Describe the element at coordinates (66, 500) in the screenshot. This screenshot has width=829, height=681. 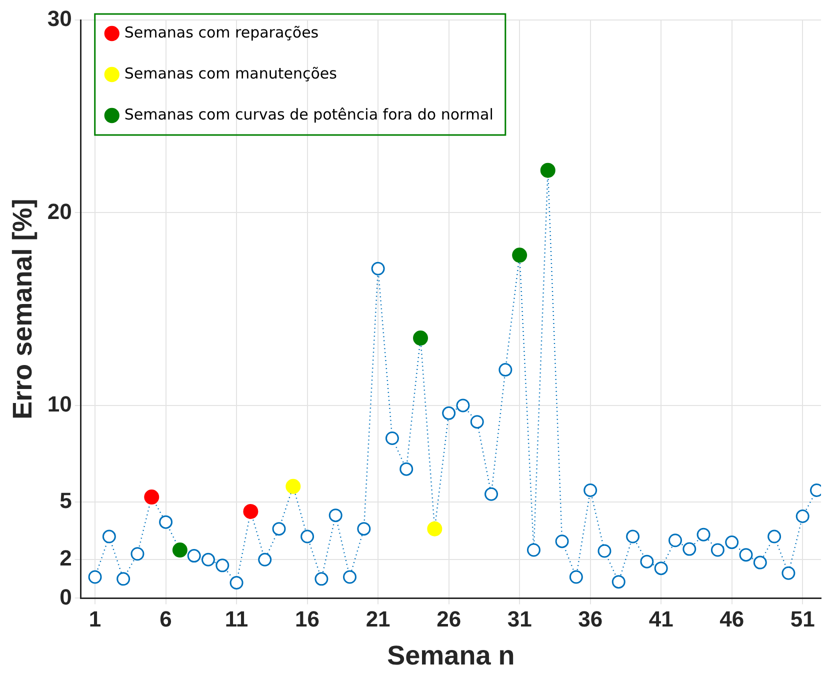
I see `y-tick-label: 5` at that location.